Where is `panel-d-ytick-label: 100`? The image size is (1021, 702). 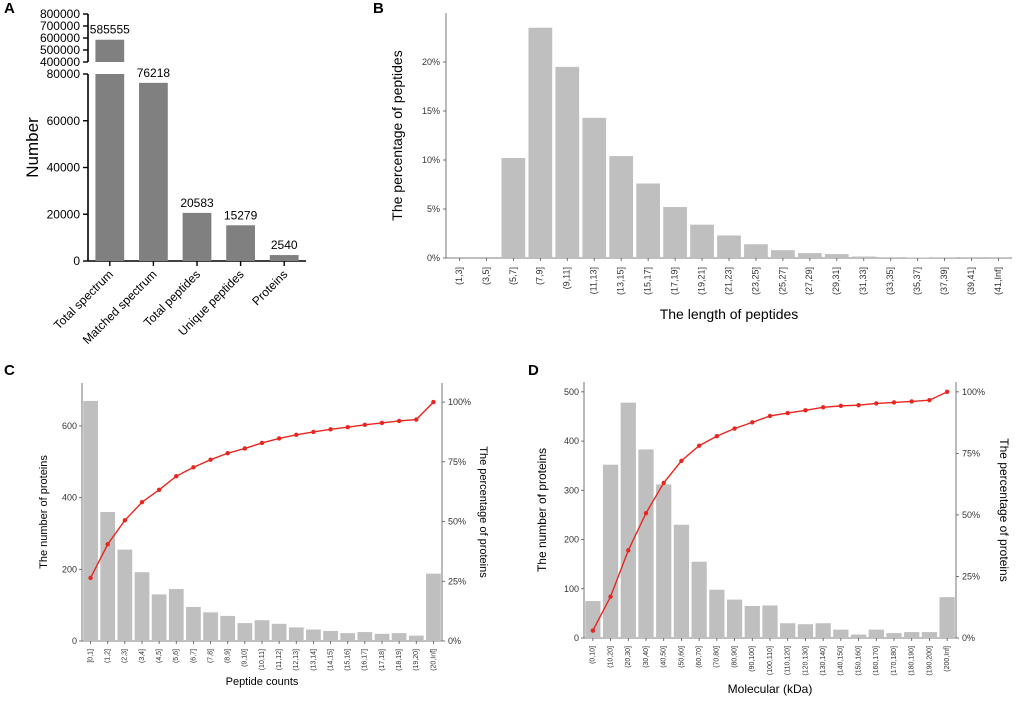
panel-d-ytick-label: 100 is located at coordinates (571, 589).